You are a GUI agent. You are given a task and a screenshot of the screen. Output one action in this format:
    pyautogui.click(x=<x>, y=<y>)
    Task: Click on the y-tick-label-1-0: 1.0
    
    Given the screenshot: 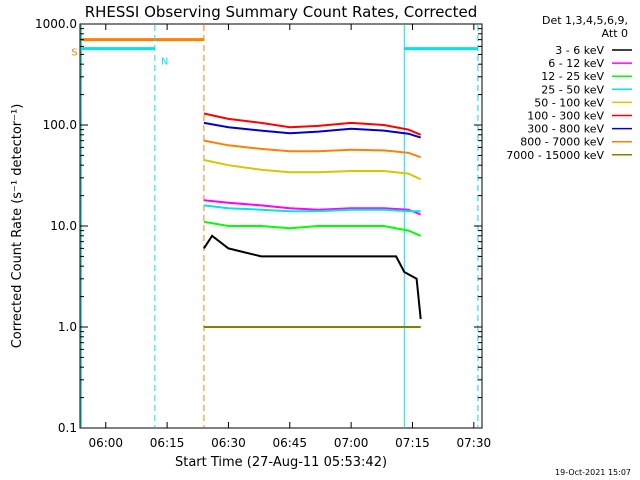 What is the action you would take?
    pyautogui.click(x=67, y=327)
    